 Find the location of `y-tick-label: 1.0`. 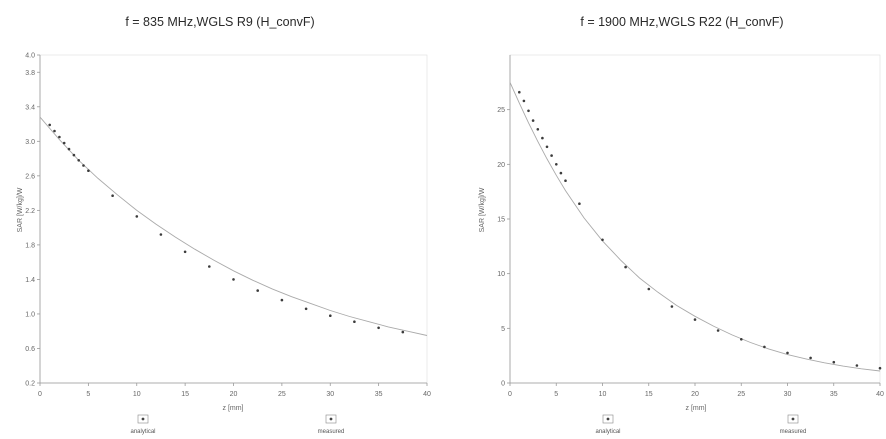

y-tick-label: 1.0 is located at coordinates (30, 314).